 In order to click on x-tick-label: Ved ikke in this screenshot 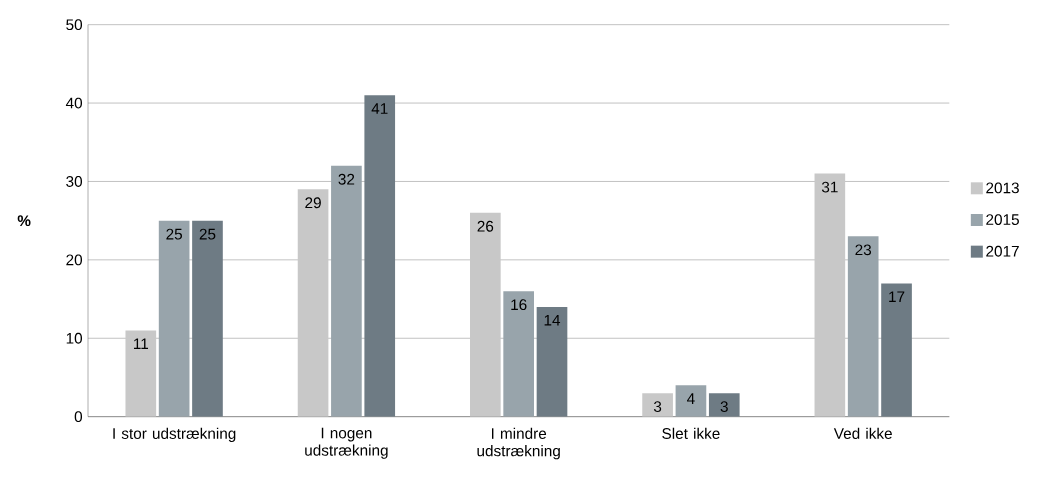, I will do `click(862, 433)`.